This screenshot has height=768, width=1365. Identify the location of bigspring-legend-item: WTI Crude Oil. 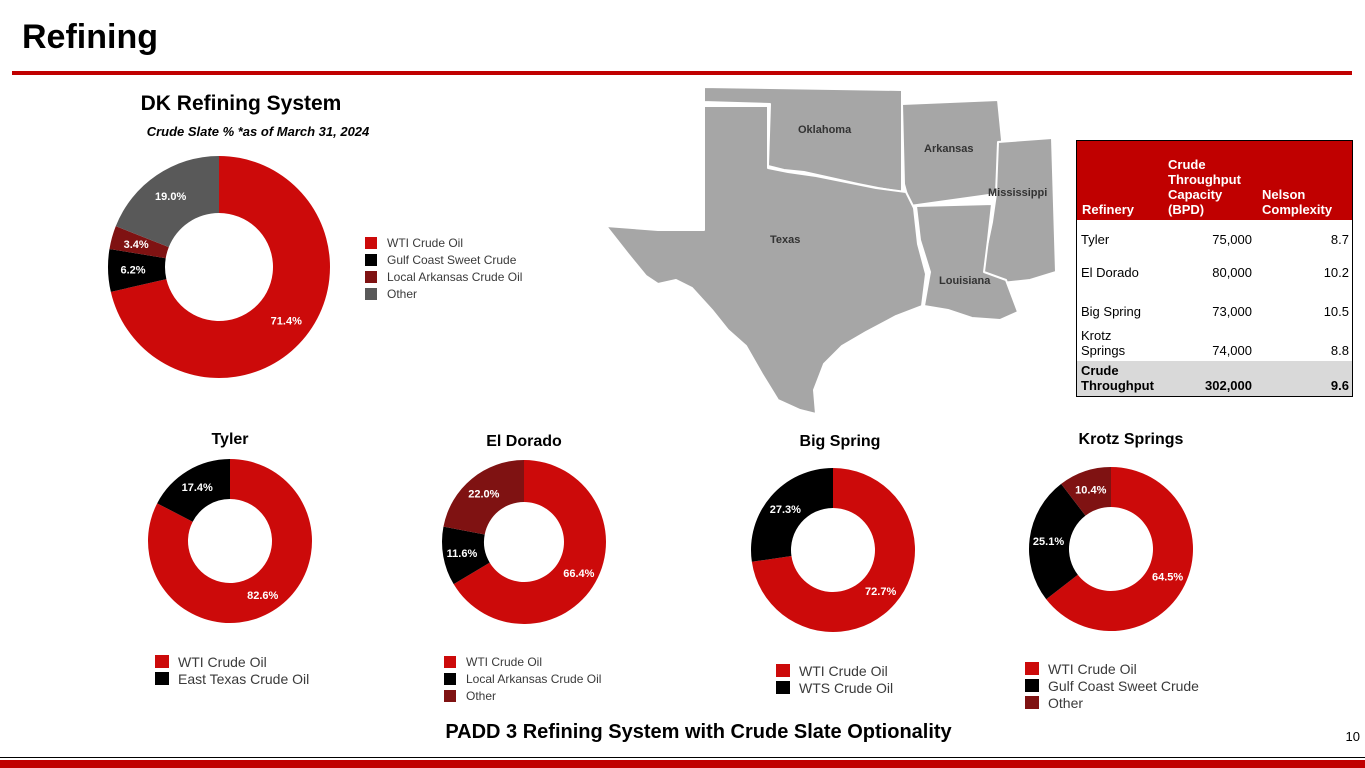
(834, 670).